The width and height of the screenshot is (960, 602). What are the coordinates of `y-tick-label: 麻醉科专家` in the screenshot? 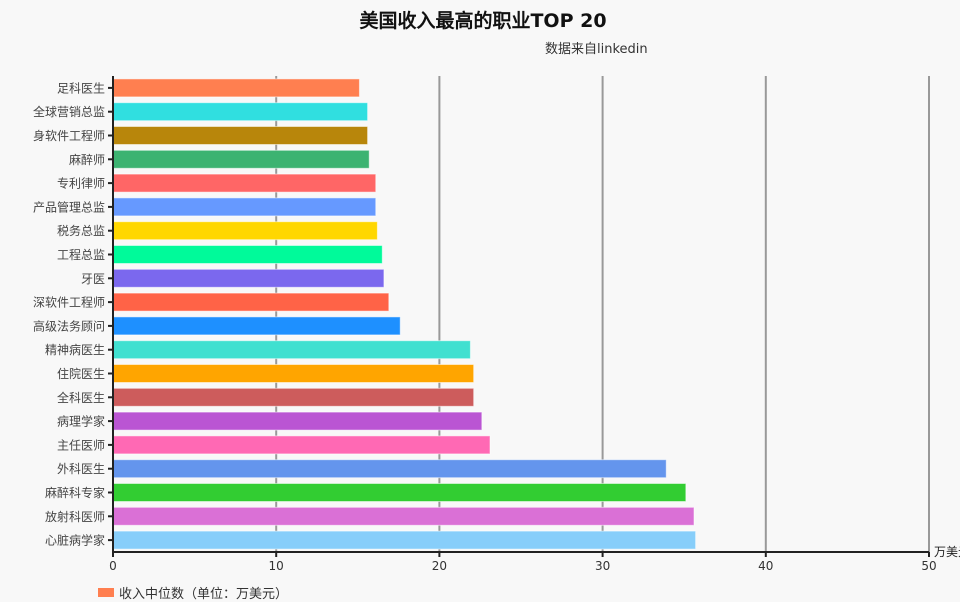 It's located at (75, 492).